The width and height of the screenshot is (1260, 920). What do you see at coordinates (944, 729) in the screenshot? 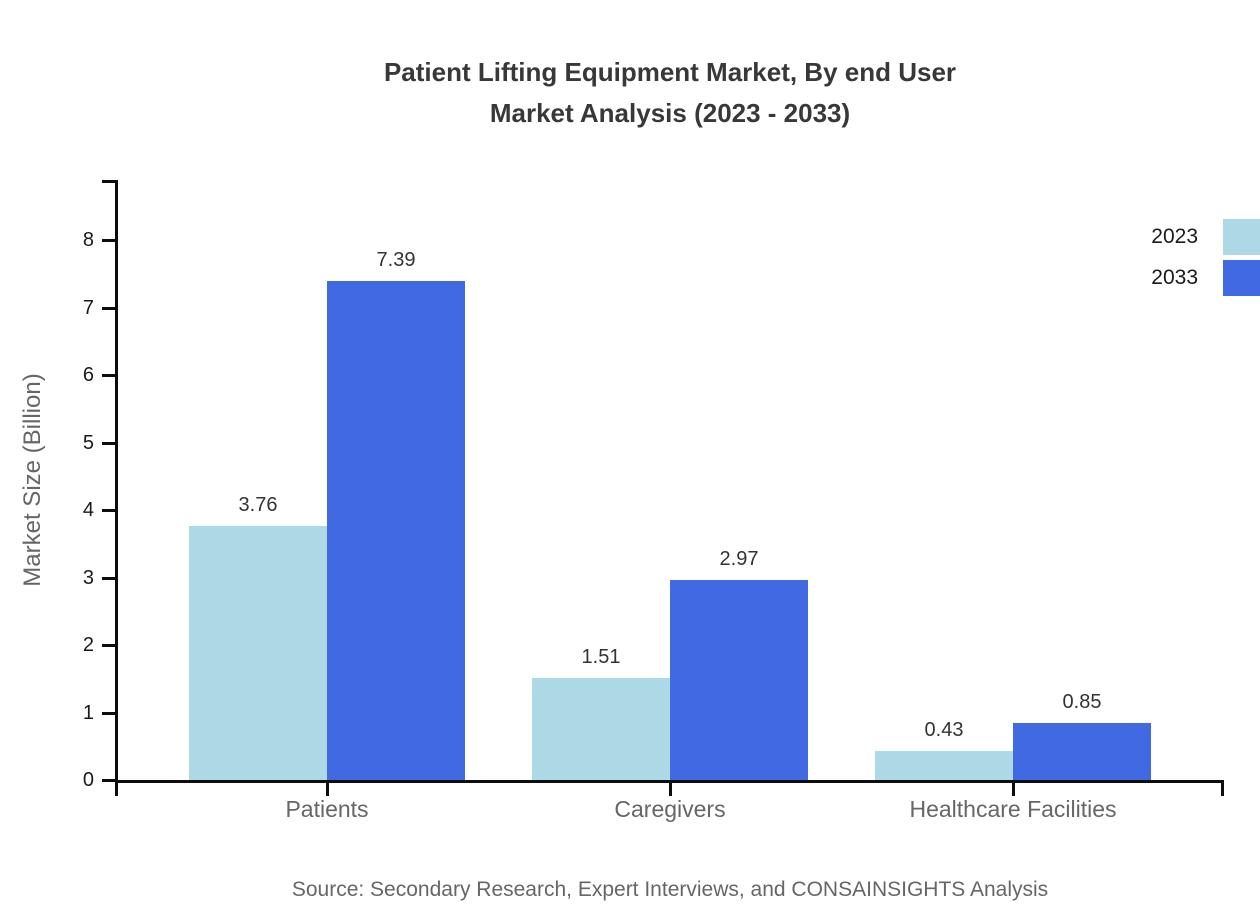
I see `bar-value-label: 0.43` at bounding box center [944, 729].